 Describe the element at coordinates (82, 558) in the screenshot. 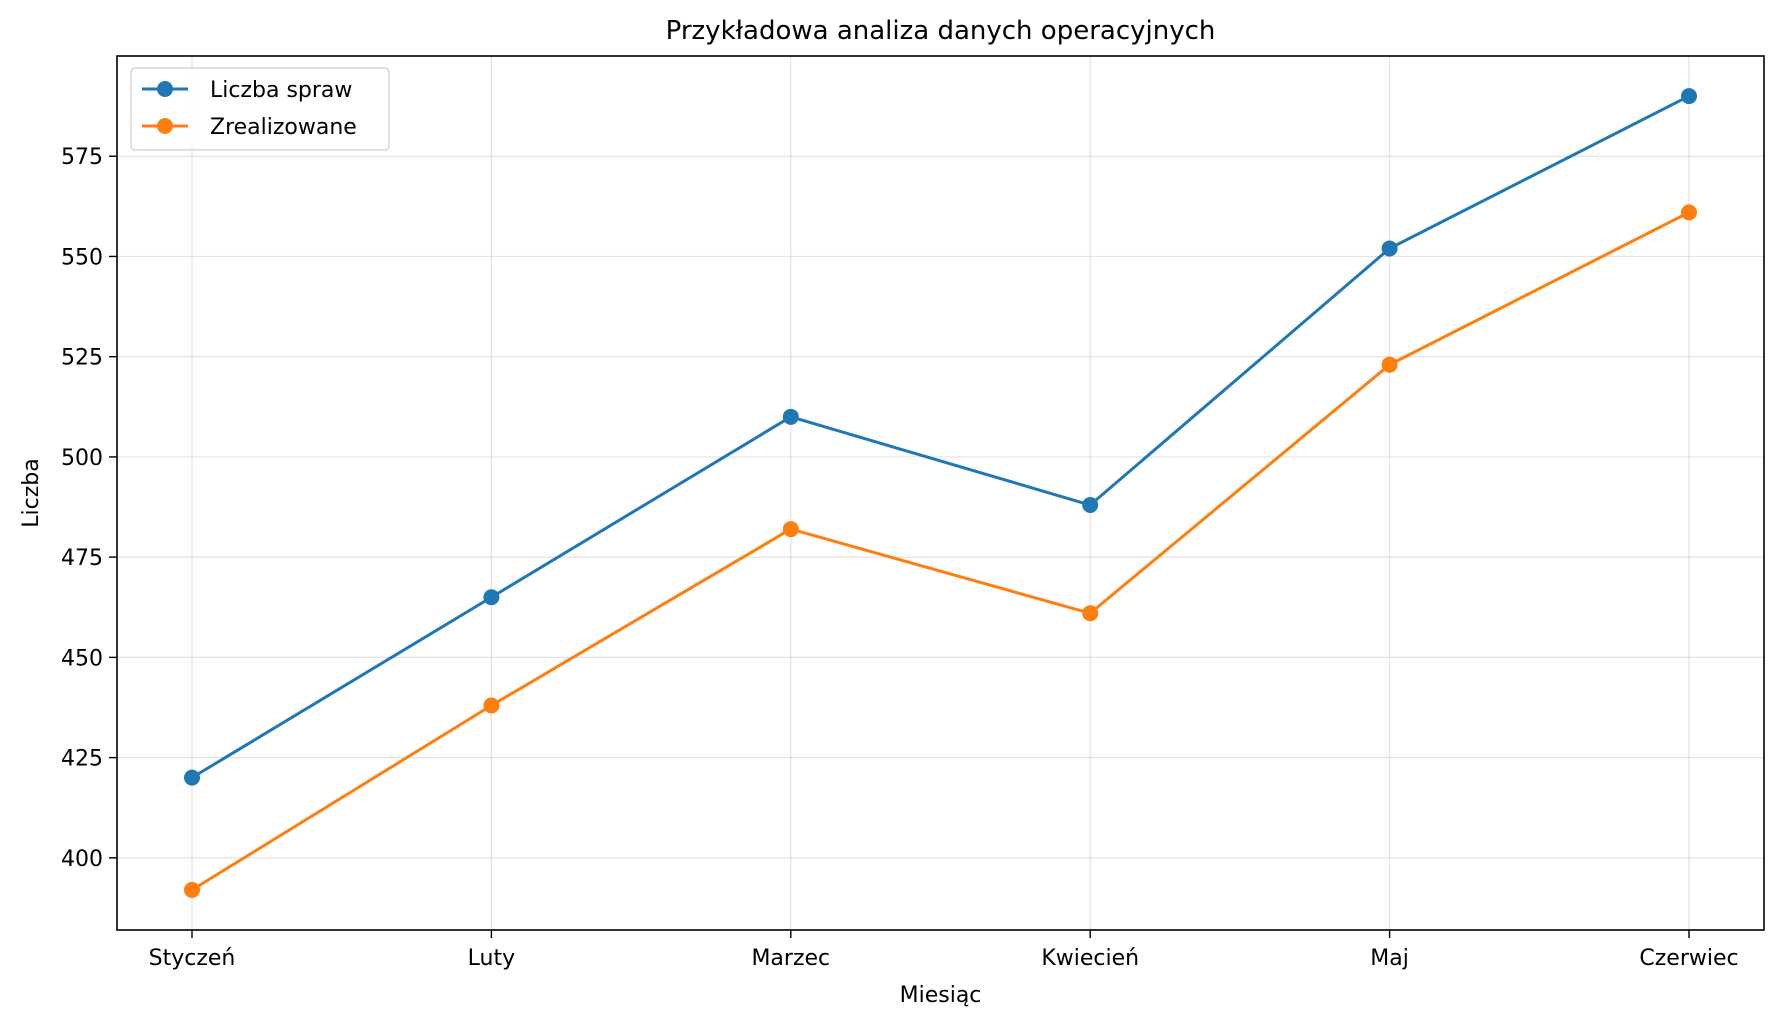

I see `y-tick-label: 475` at that location.